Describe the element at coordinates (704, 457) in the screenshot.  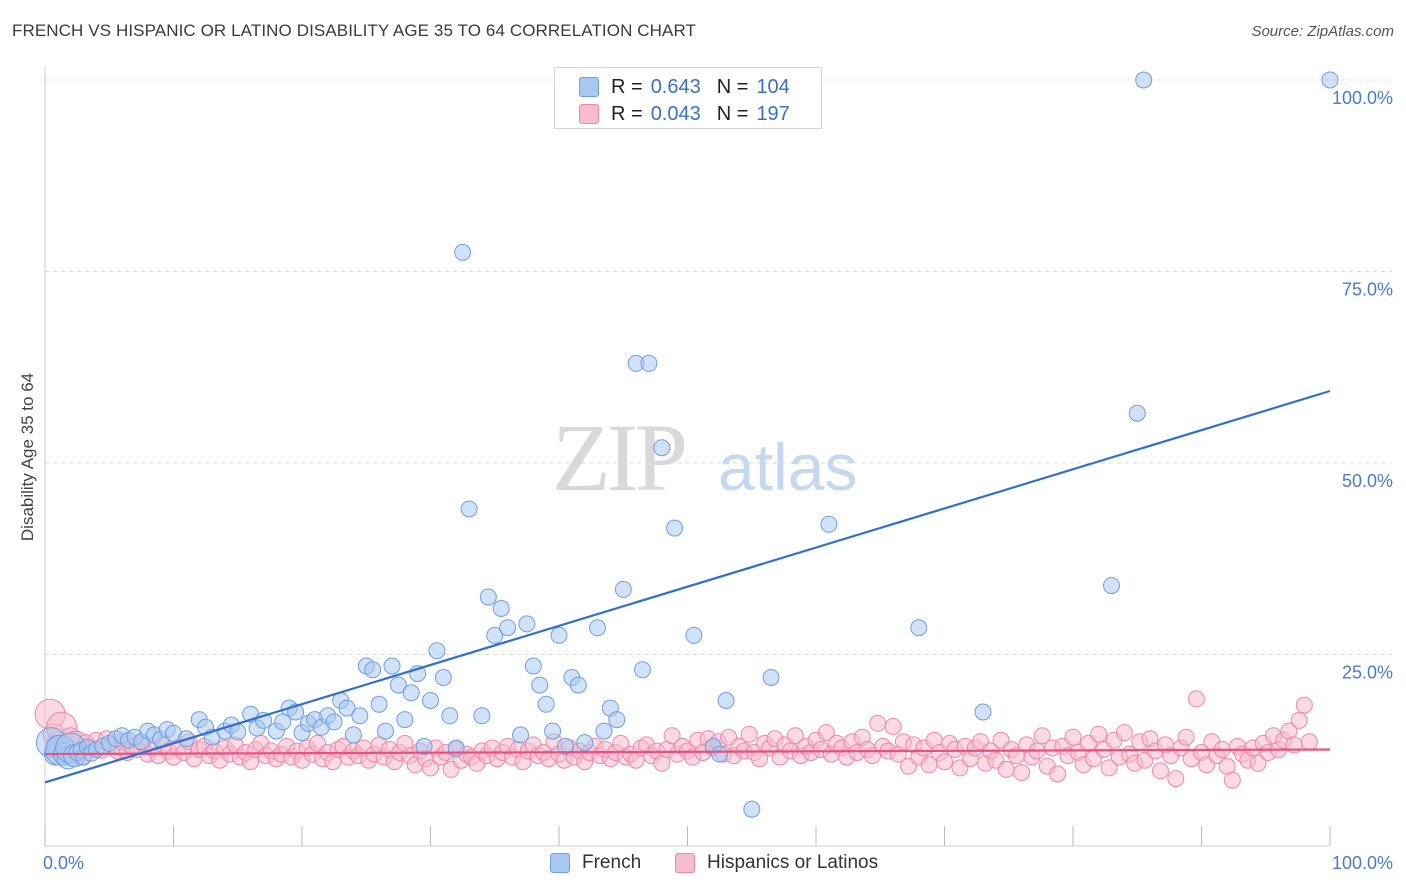
I see `watermark: ZIP atlas` at that location.